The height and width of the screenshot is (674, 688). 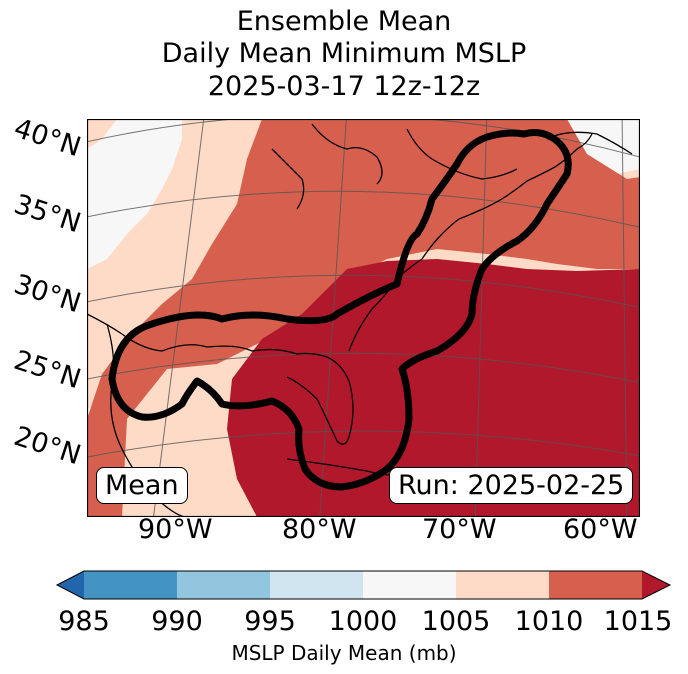 What do you see at coordinates (600, 529) in the screenshot?
I see `lon-label-60w: 60°W` at bounding box center [600, 529].